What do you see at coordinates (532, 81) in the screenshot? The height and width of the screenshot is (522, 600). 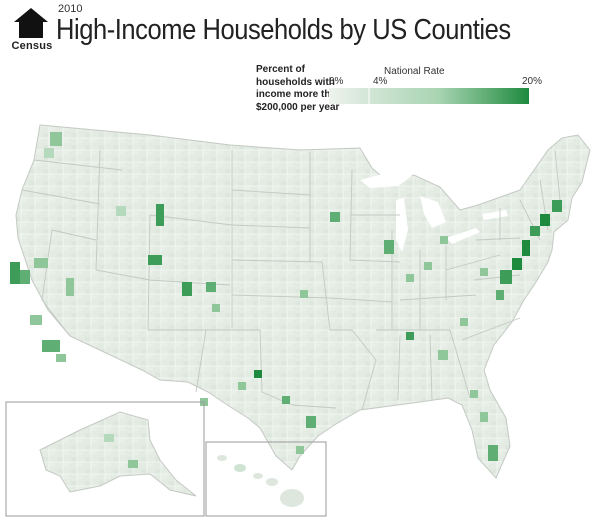 I see `legend-max-label: 20%` at bounding box center [532, 81].